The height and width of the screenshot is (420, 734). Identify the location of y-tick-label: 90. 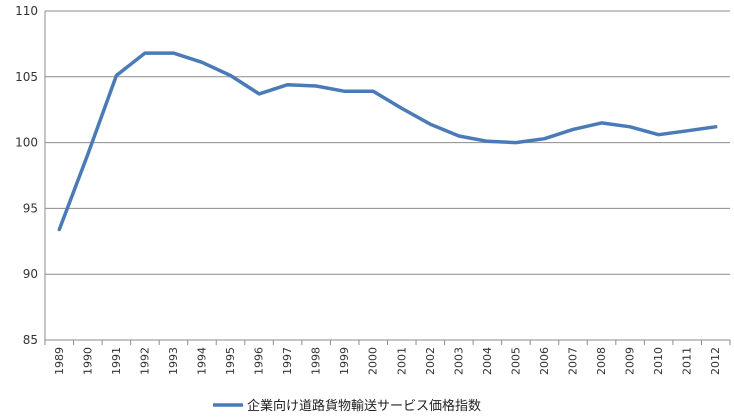
(30, 274).